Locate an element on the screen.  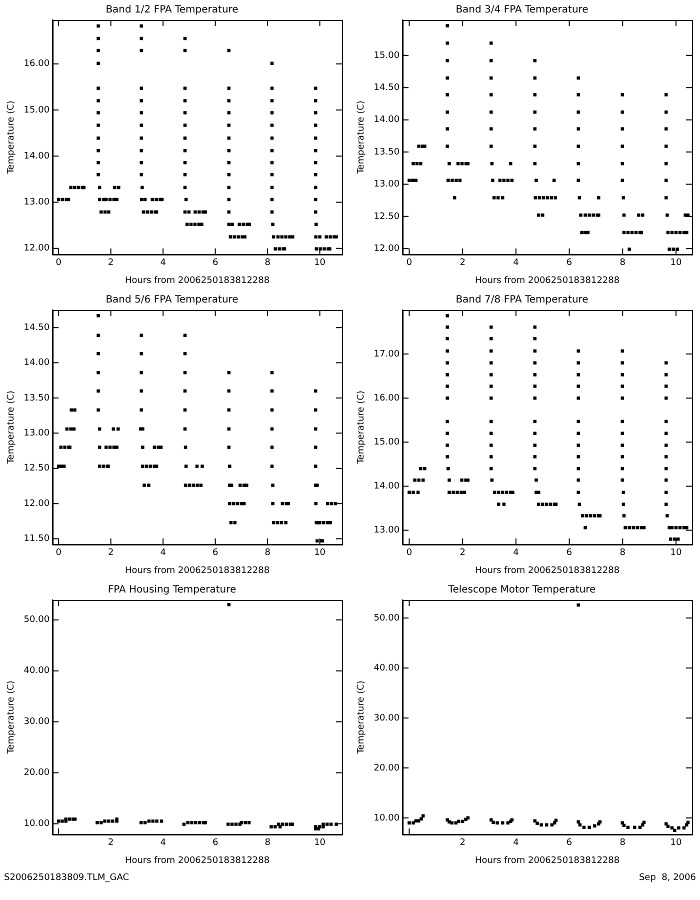
y-tick-label: 20.00 is located at coordinates (37, 773).